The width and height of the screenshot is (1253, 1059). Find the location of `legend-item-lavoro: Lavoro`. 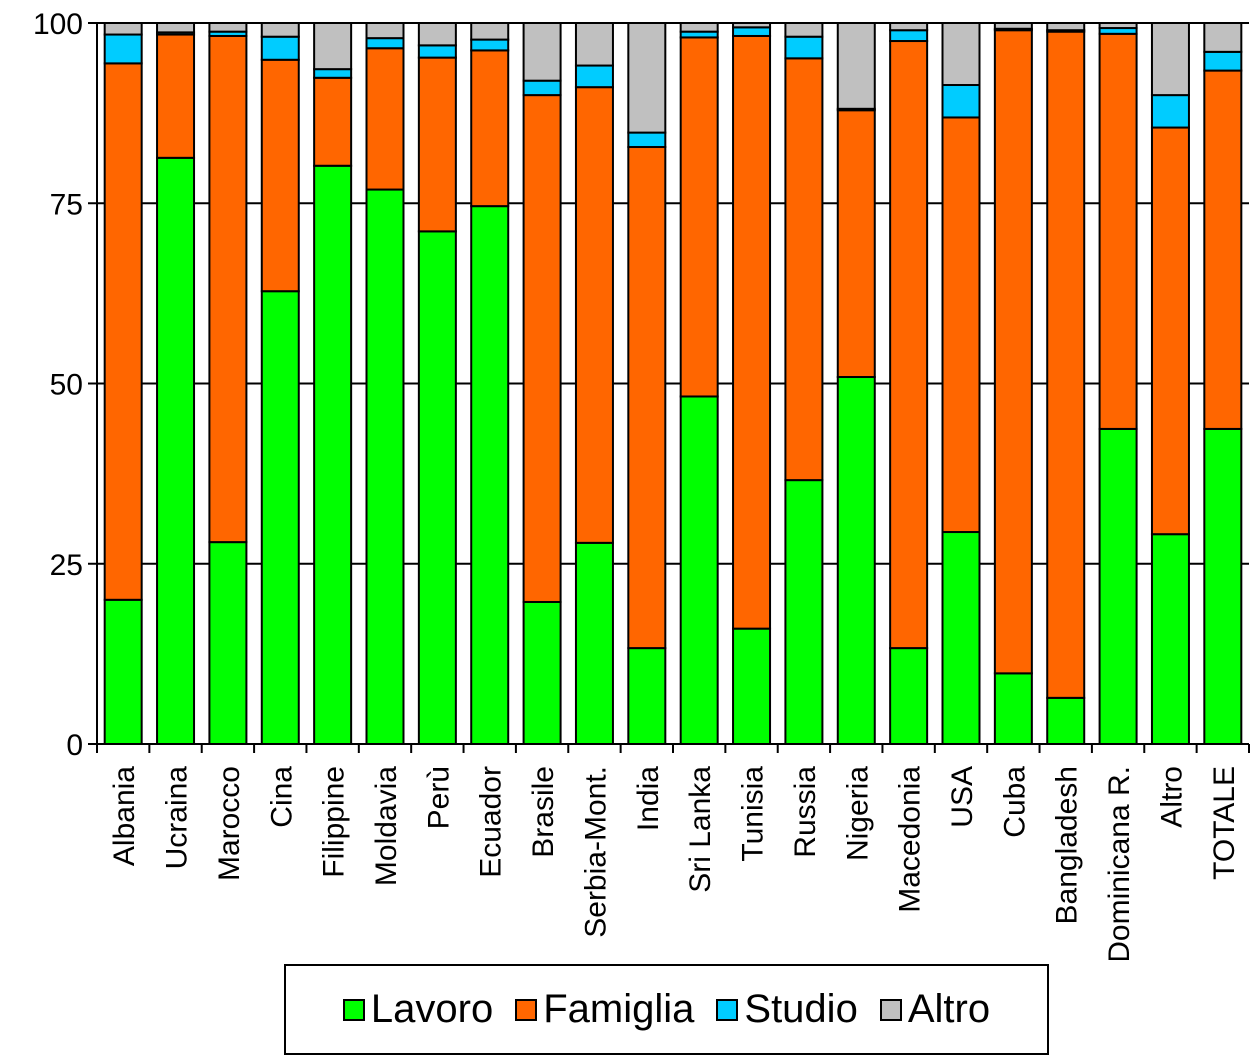

legend-item-lavoro: Lavoro is located at coordinates (418, 1009).